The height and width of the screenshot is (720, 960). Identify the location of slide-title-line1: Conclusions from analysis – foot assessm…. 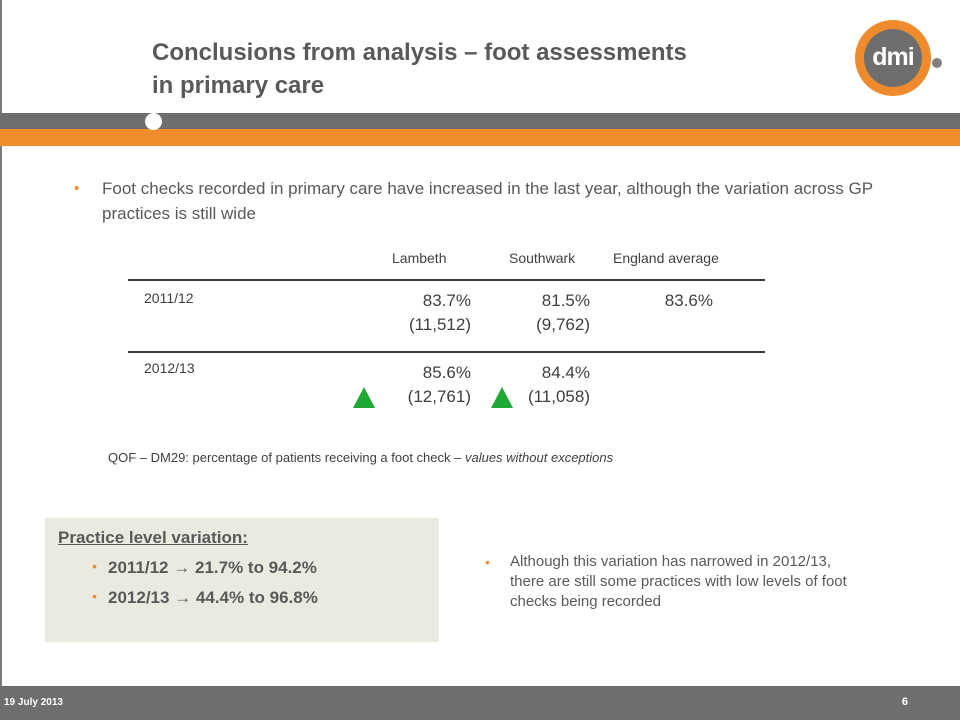
(419, 52).